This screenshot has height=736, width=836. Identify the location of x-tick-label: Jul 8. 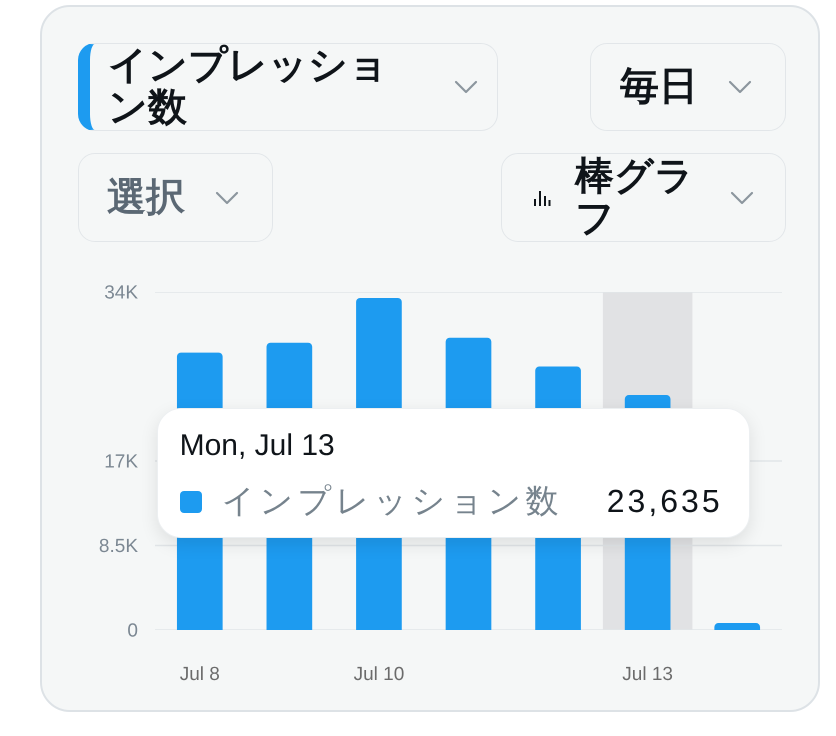
(200, 674).